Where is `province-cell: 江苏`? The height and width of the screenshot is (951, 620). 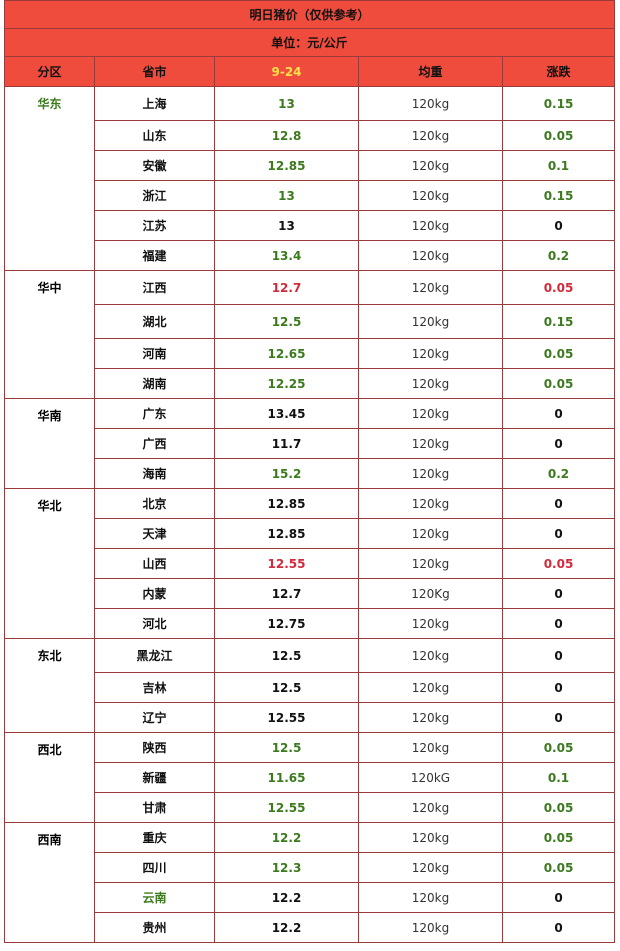 province-cell: 江苏 is located at coordinates (154, 225).